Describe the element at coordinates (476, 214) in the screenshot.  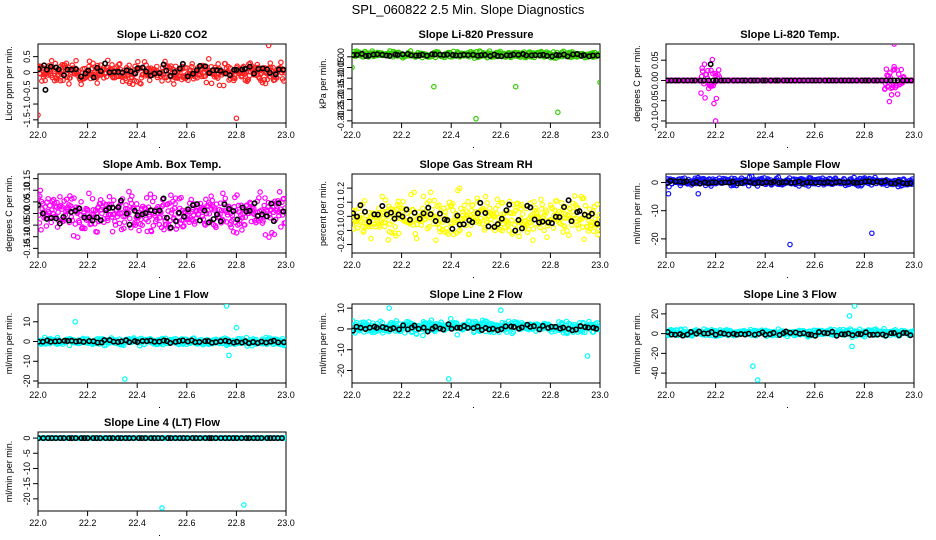
I see `points-group` at that location.